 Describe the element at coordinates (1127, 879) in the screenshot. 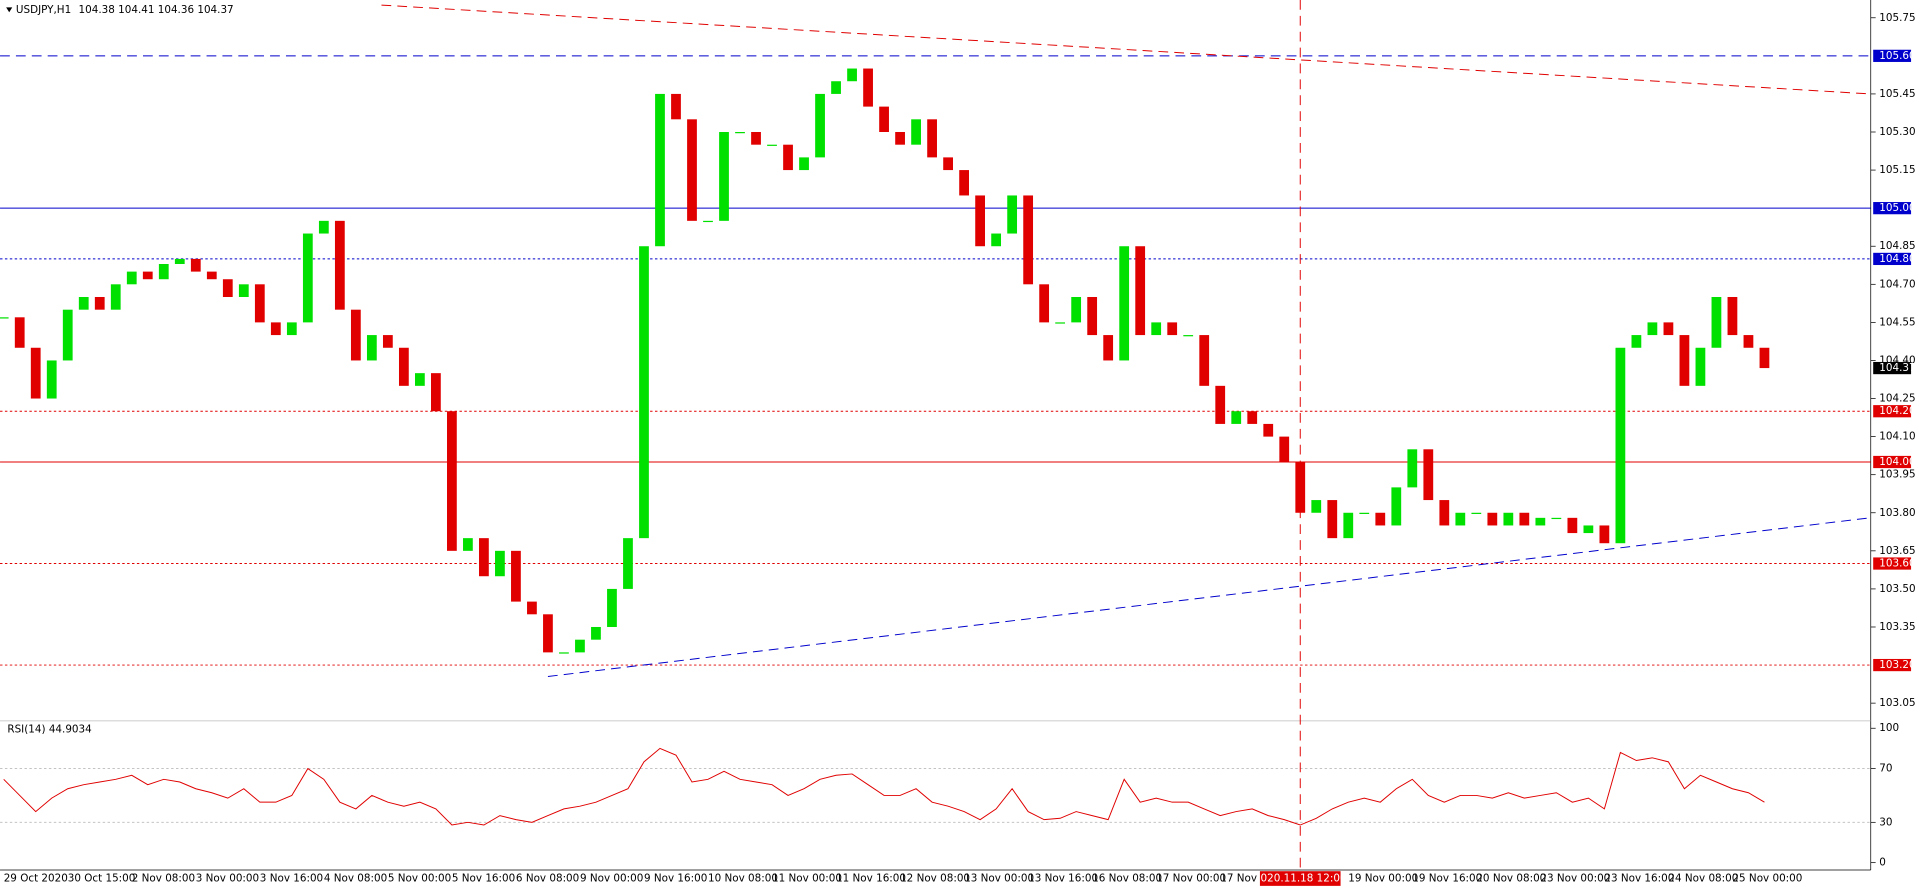

I see `x-tick-label: 16 Nov 08:00` at that location.